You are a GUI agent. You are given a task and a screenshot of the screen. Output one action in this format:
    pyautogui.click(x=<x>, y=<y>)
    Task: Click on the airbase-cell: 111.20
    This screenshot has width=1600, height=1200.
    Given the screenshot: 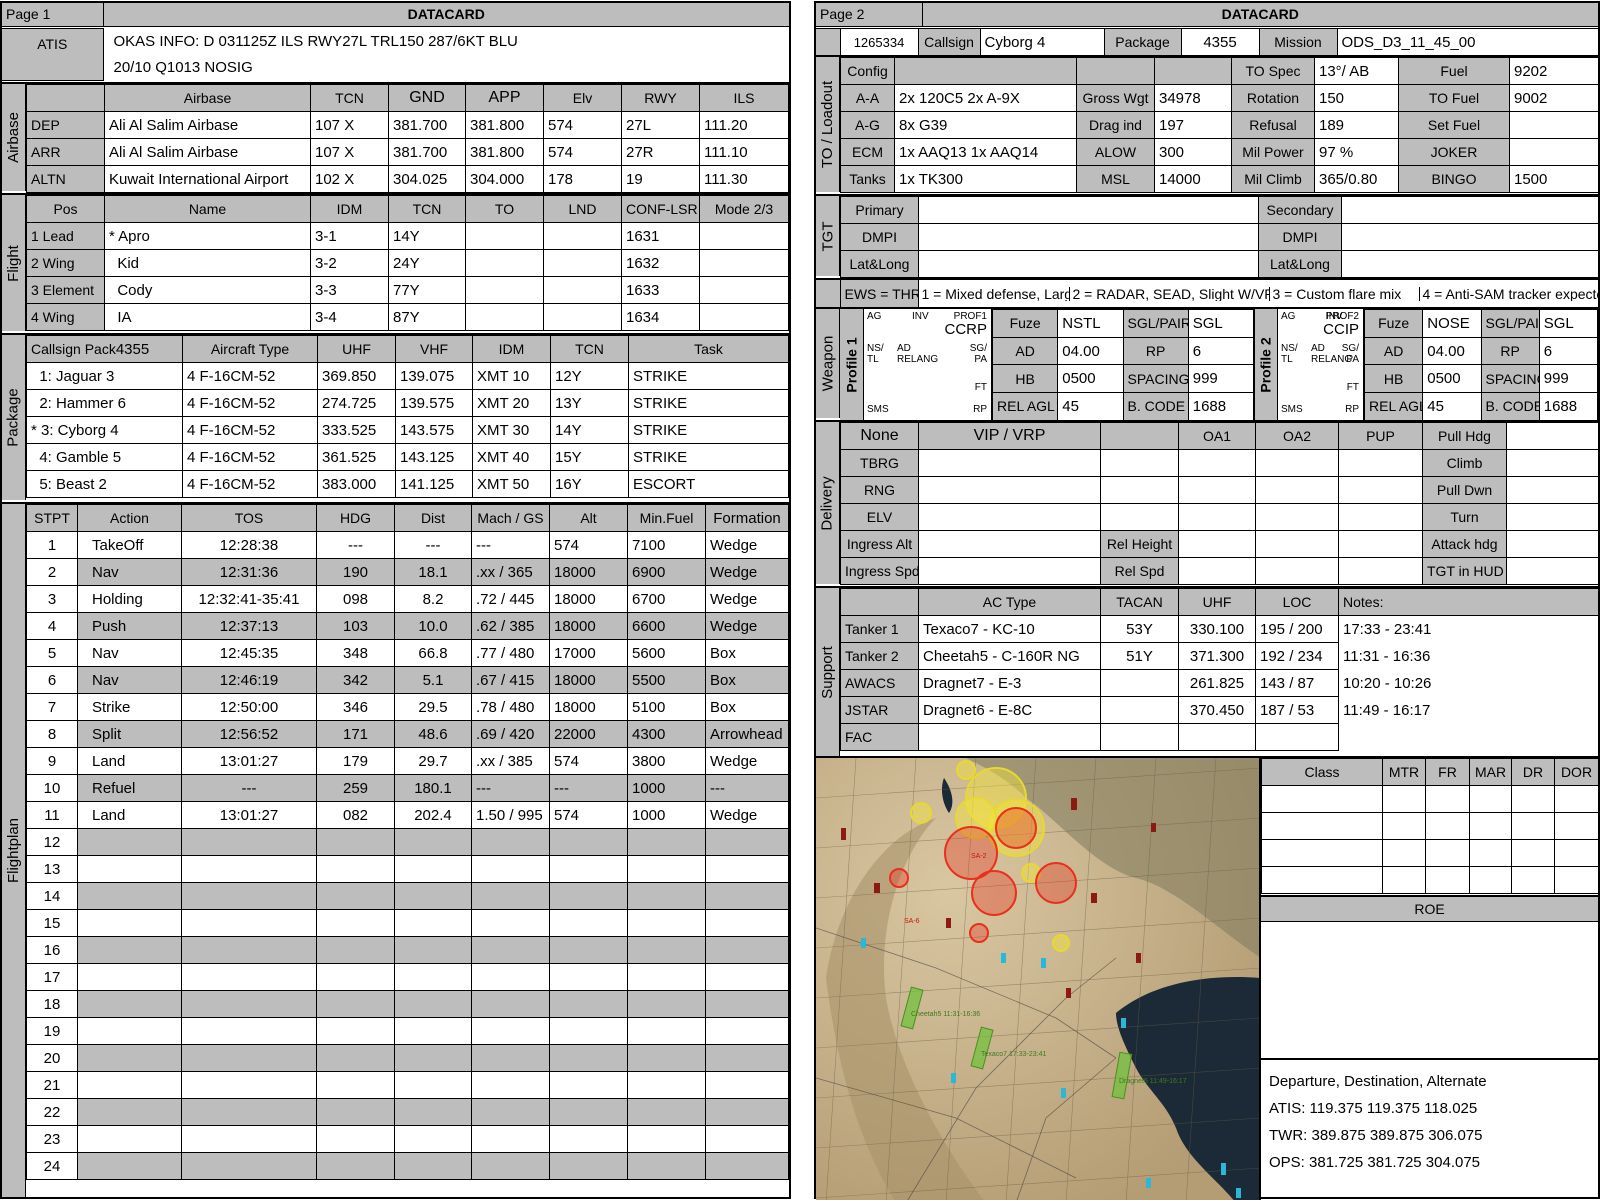 What is the action you would take?
    pyautogui.click(x=744, y=125)
    